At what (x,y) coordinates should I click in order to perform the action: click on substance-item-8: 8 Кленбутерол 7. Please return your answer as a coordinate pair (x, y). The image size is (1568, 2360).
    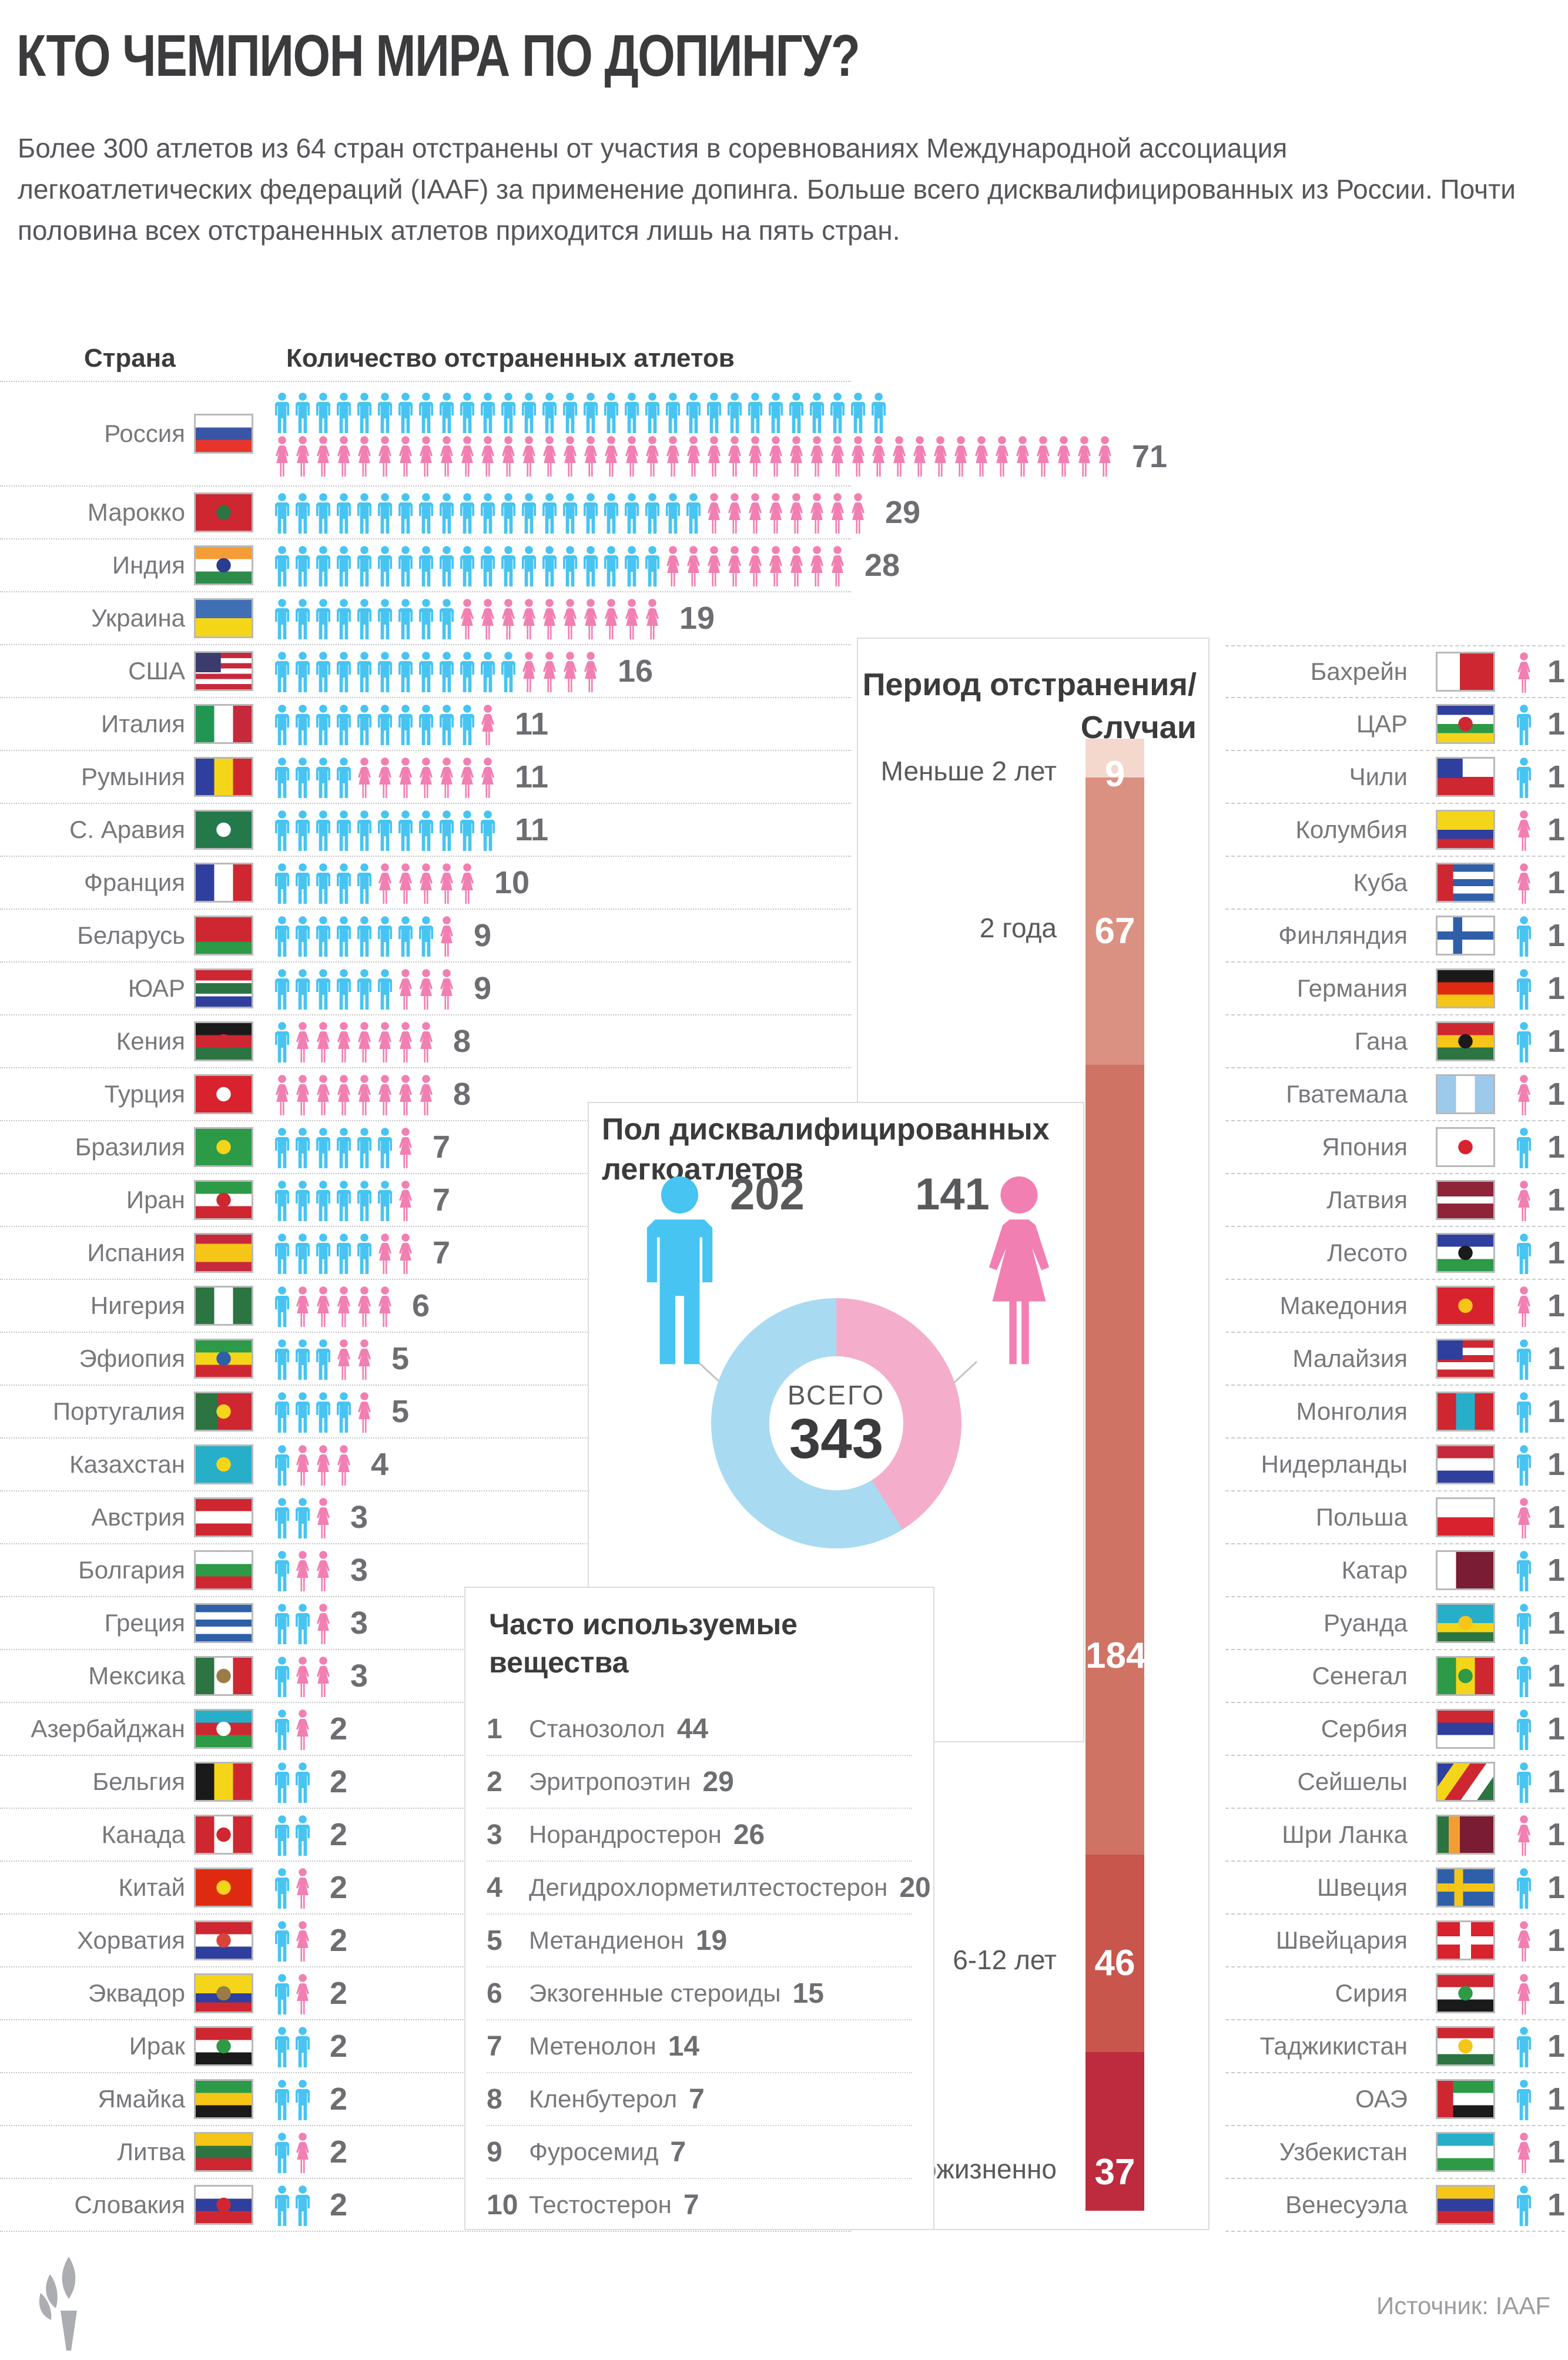
    Looking at the image, I should click on (699, 2099).